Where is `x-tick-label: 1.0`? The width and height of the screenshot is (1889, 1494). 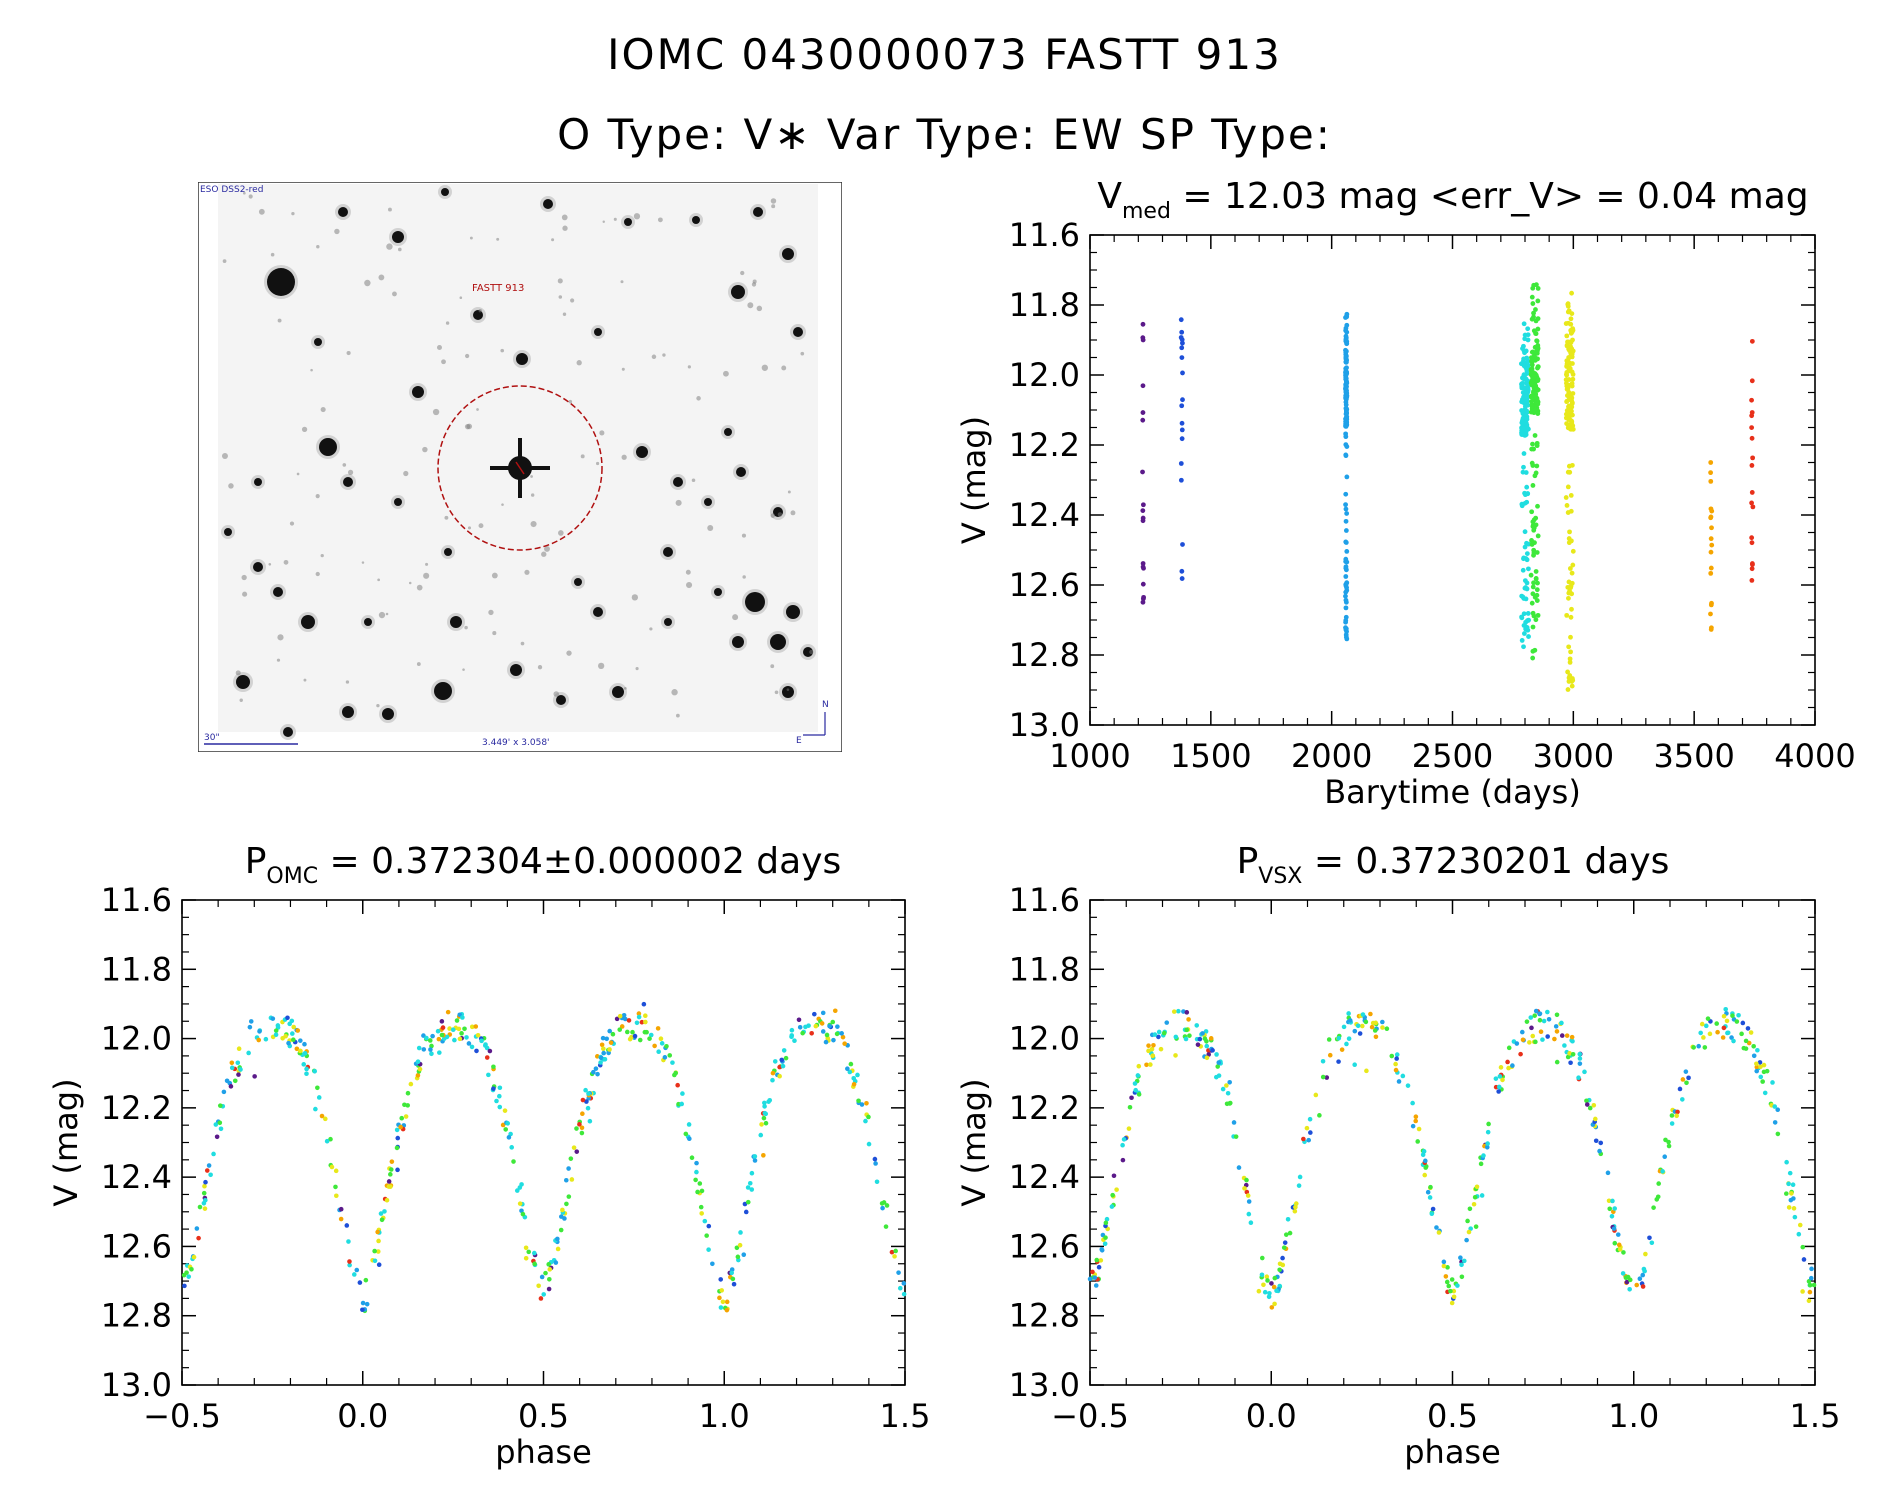
x-tick-label: 1.0 is located at coordinates (724, 1416).